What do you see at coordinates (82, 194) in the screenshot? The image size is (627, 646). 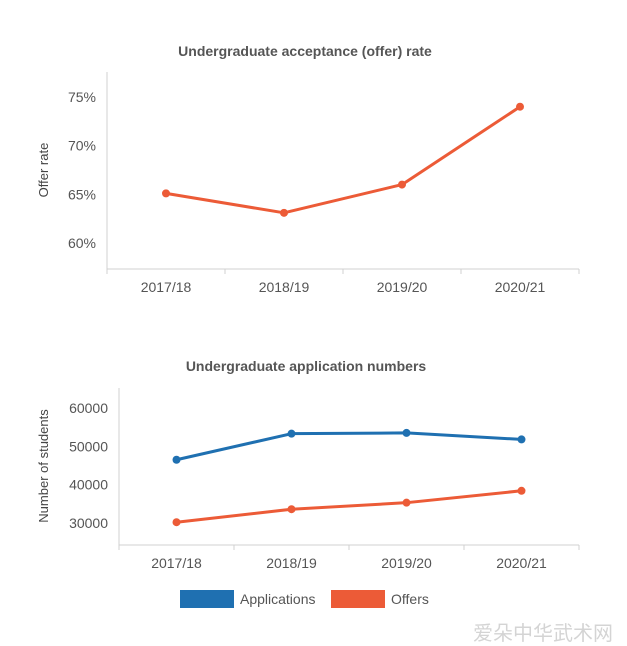 I see `chart1-y-tick-label: 65%` at bounding box center [82, 194].